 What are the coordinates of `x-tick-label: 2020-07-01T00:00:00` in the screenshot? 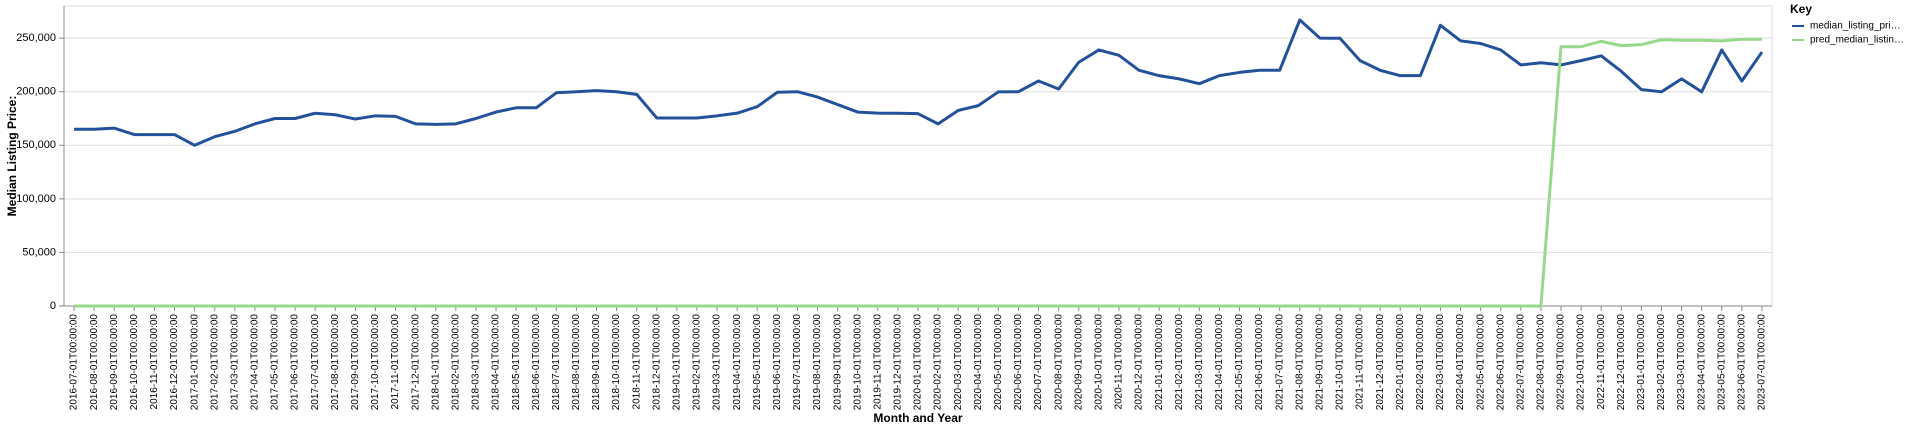 It's located at (1038, 362).